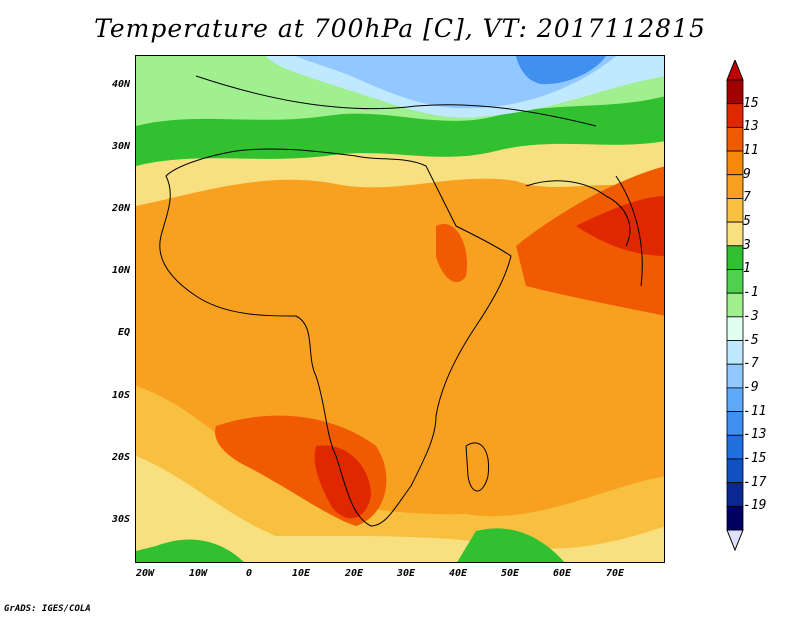 Image resolution: width=800 pixels, height=618 pixels. I want to click on field-arabian-warm, so click(590, 241).